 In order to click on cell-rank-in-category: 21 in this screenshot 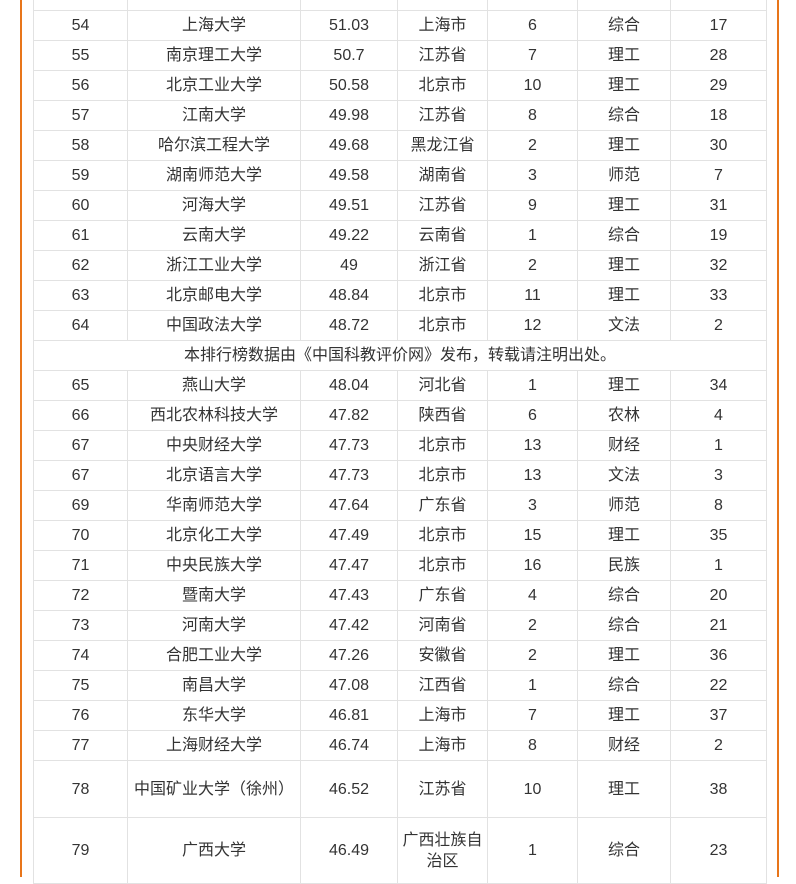, I will do `click(718, 625)`.